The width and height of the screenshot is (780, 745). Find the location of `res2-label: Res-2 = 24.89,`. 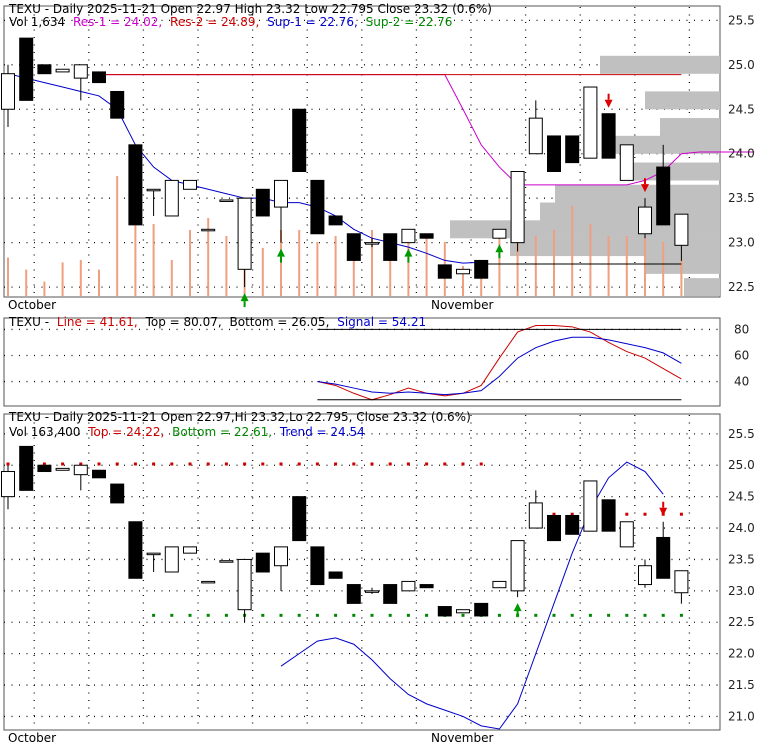

res2-label: Res-2 = 24.89, is located at coordinates (214, 22).